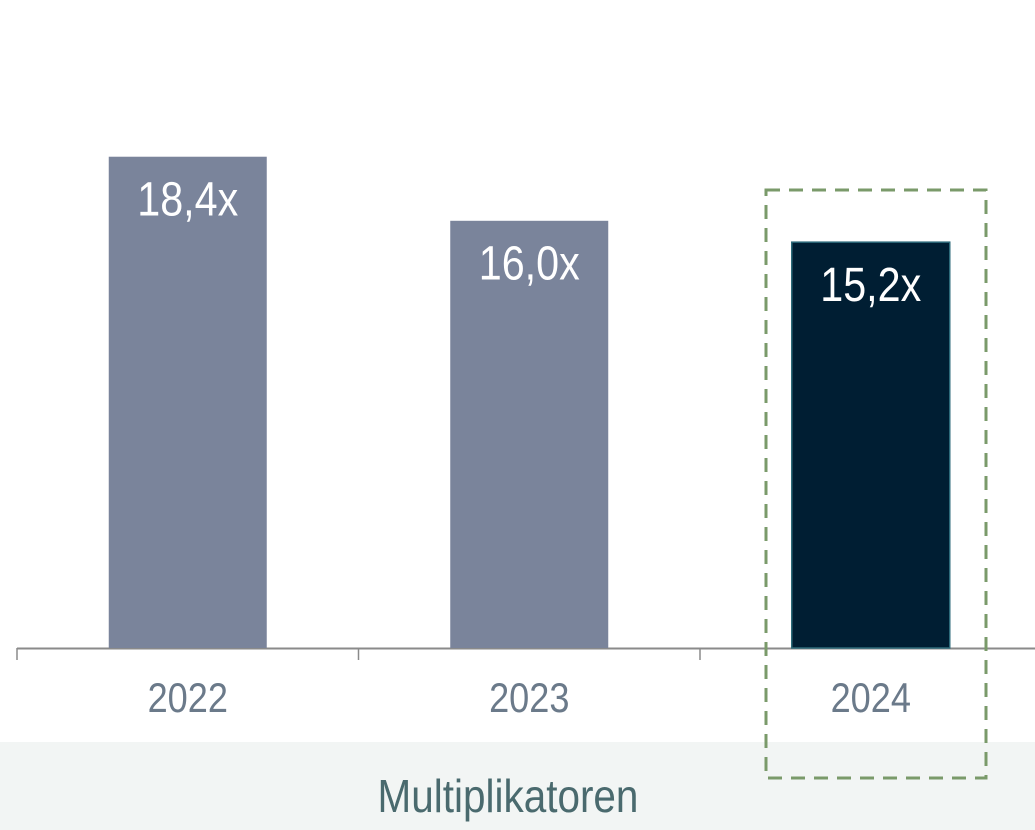 This screenshot has height=830, width=1035. I want to click on footer-band, so click(517, 786).